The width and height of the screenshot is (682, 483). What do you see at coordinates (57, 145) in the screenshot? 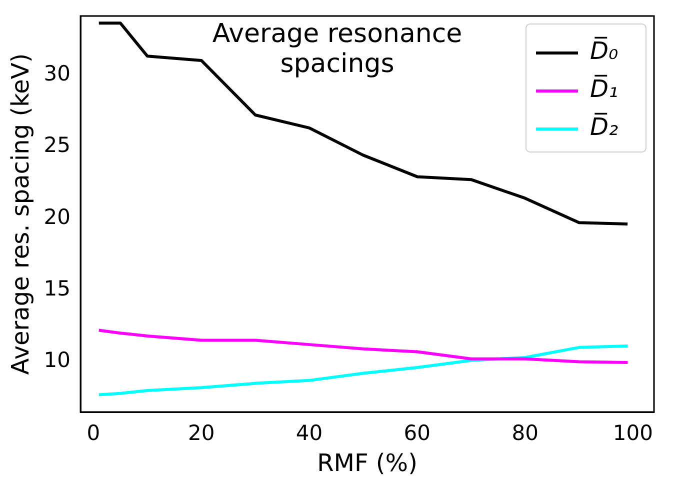
I see `y-tick-label: 25` at bounding box center [57, 145].